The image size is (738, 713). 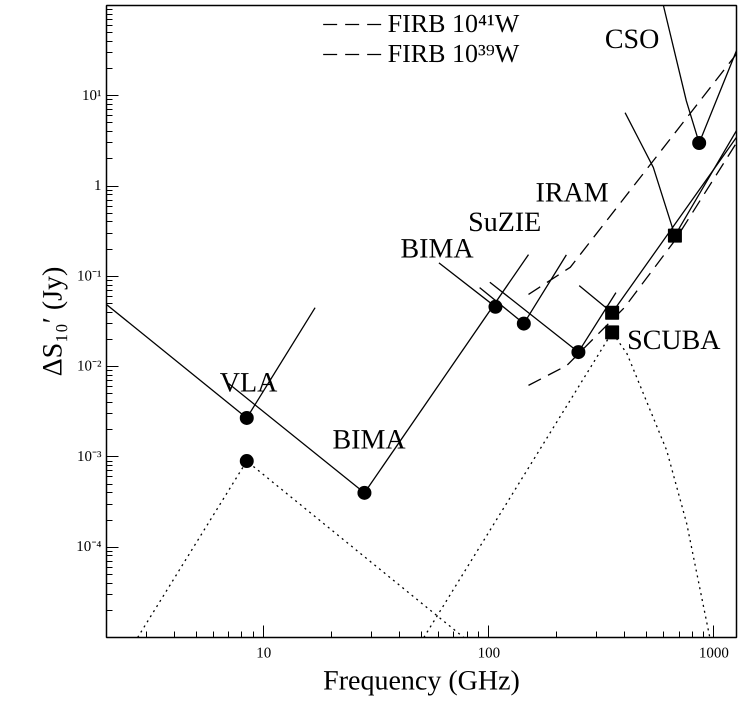 I want to click on x-tick-label: 100, so click(x=489, y=654).